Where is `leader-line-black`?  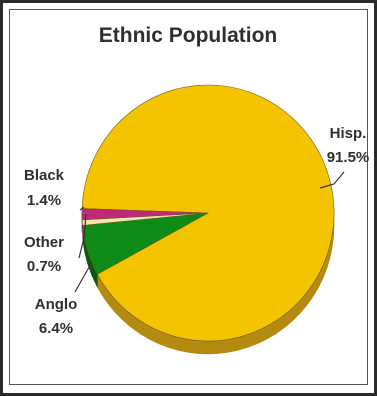 leader-line-black is located at coordinates (82, 208).